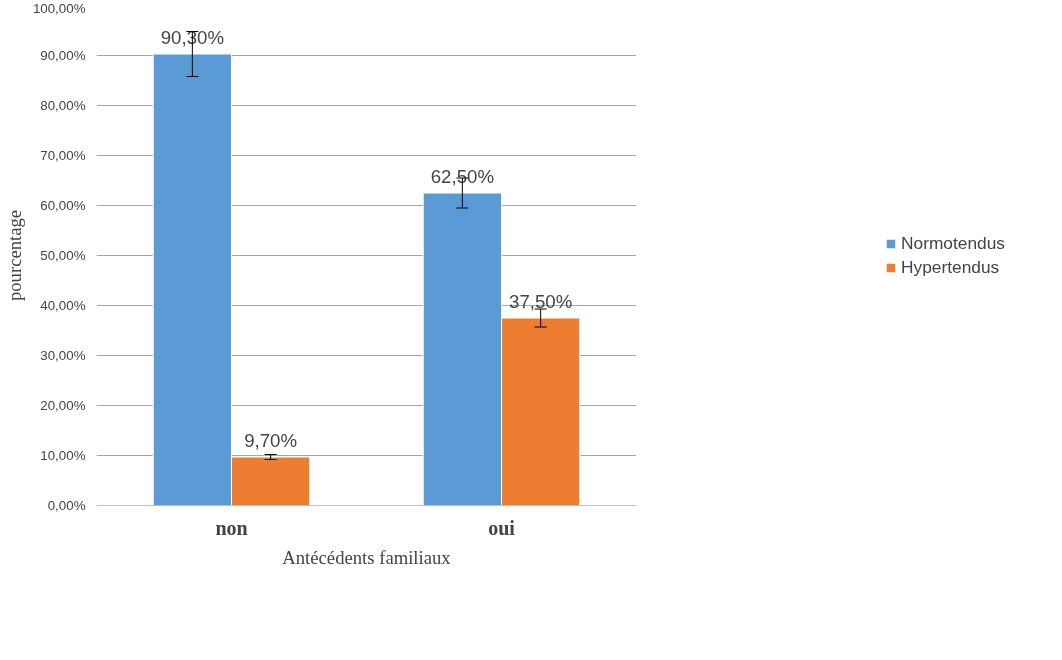 The image size is (1062, 660). Describe the element at coordinates (63, 205) in the screenshot. I see `y-tick-label: 60,00%` at that location.